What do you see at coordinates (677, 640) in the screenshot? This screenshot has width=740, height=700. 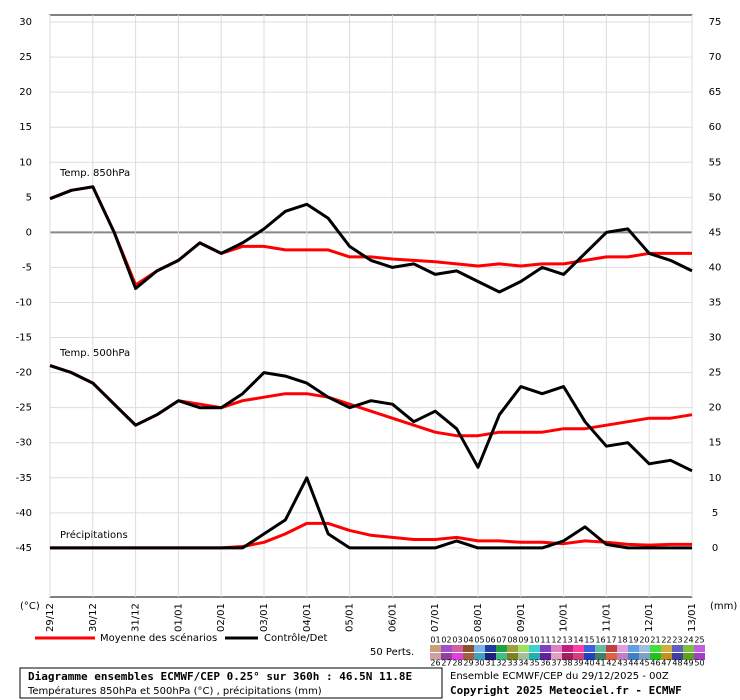 I see `member-label: 23` at bounding box center [677, 640].